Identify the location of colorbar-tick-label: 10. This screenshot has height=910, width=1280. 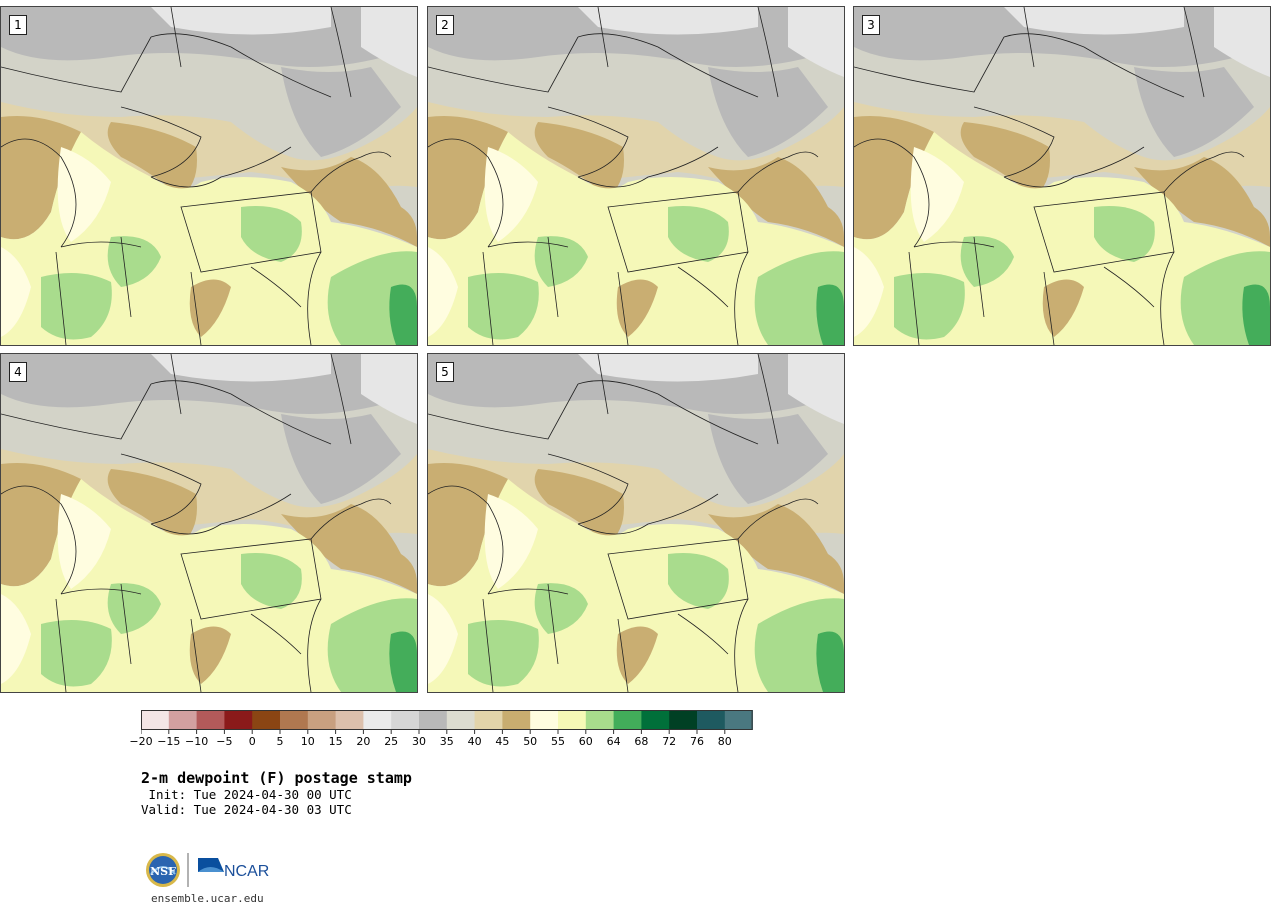
(307, 741).